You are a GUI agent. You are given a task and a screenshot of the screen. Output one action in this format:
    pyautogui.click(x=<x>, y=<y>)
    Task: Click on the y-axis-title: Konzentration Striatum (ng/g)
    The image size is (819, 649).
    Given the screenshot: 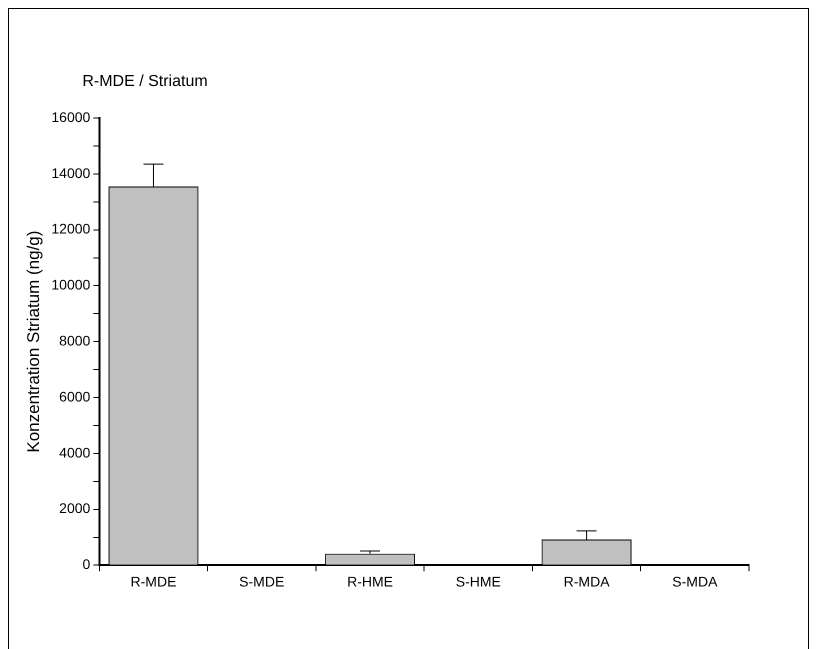 What is the action you would take?
    pyautogui.click(x=33, y=341)
    